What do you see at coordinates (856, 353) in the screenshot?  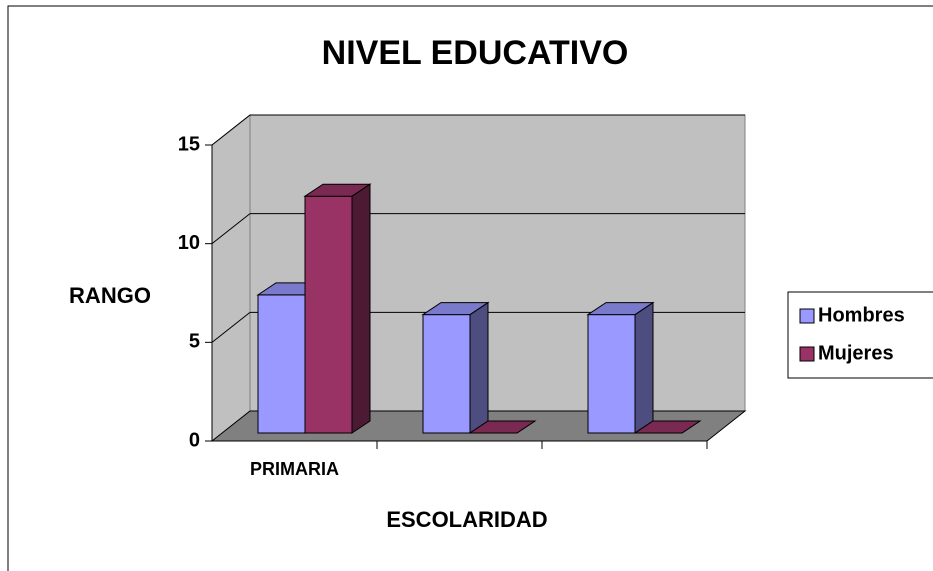 I see `legend-label: Mujeres` at bounding box center [856, 353].